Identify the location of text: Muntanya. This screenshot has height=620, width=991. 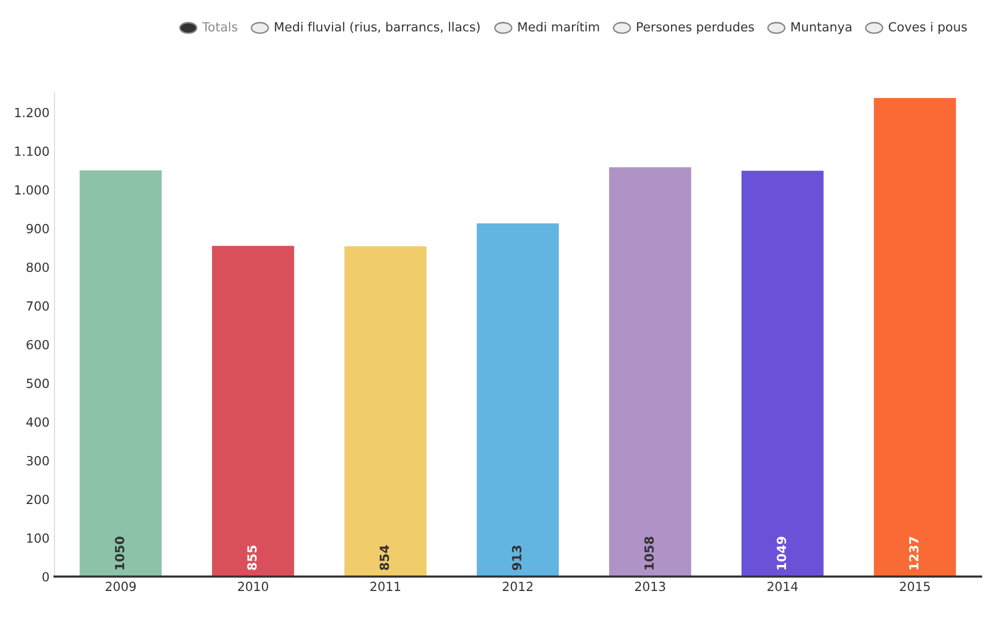
(821, 28).